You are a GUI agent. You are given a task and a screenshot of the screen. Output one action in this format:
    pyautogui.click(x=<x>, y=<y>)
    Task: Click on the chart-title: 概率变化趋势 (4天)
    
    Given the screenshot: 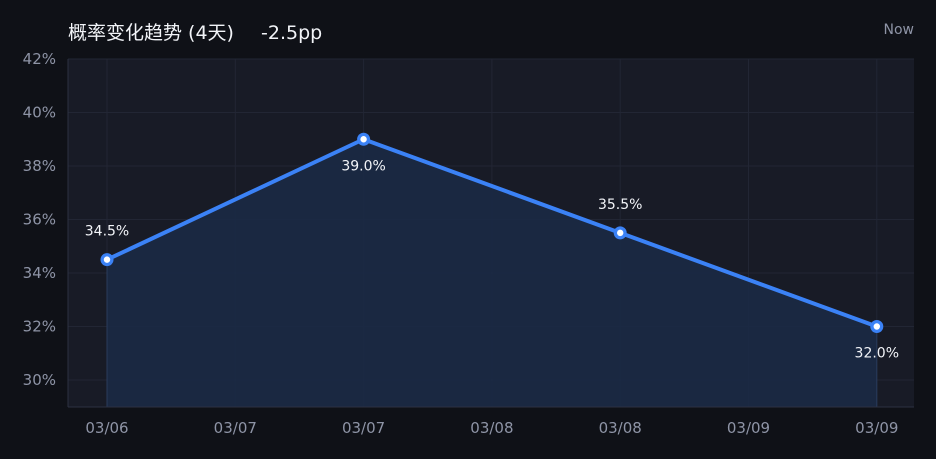 What is the action you would take?
    pyautogui.click(x=151, y=33)
    